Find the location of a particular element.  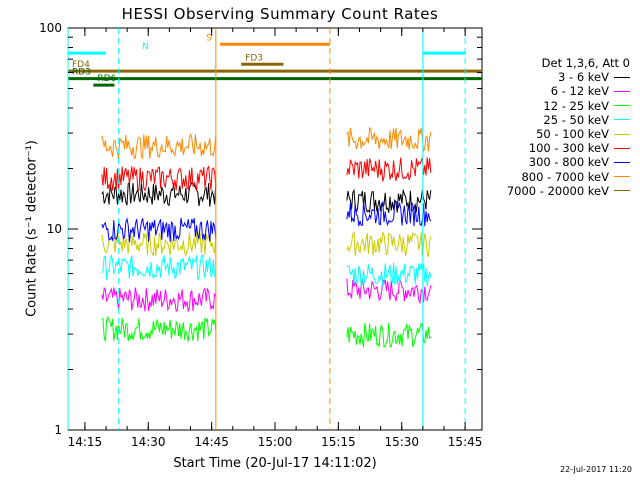

legend-item: 100 - 300 keV is located at coordinates (567, 148).